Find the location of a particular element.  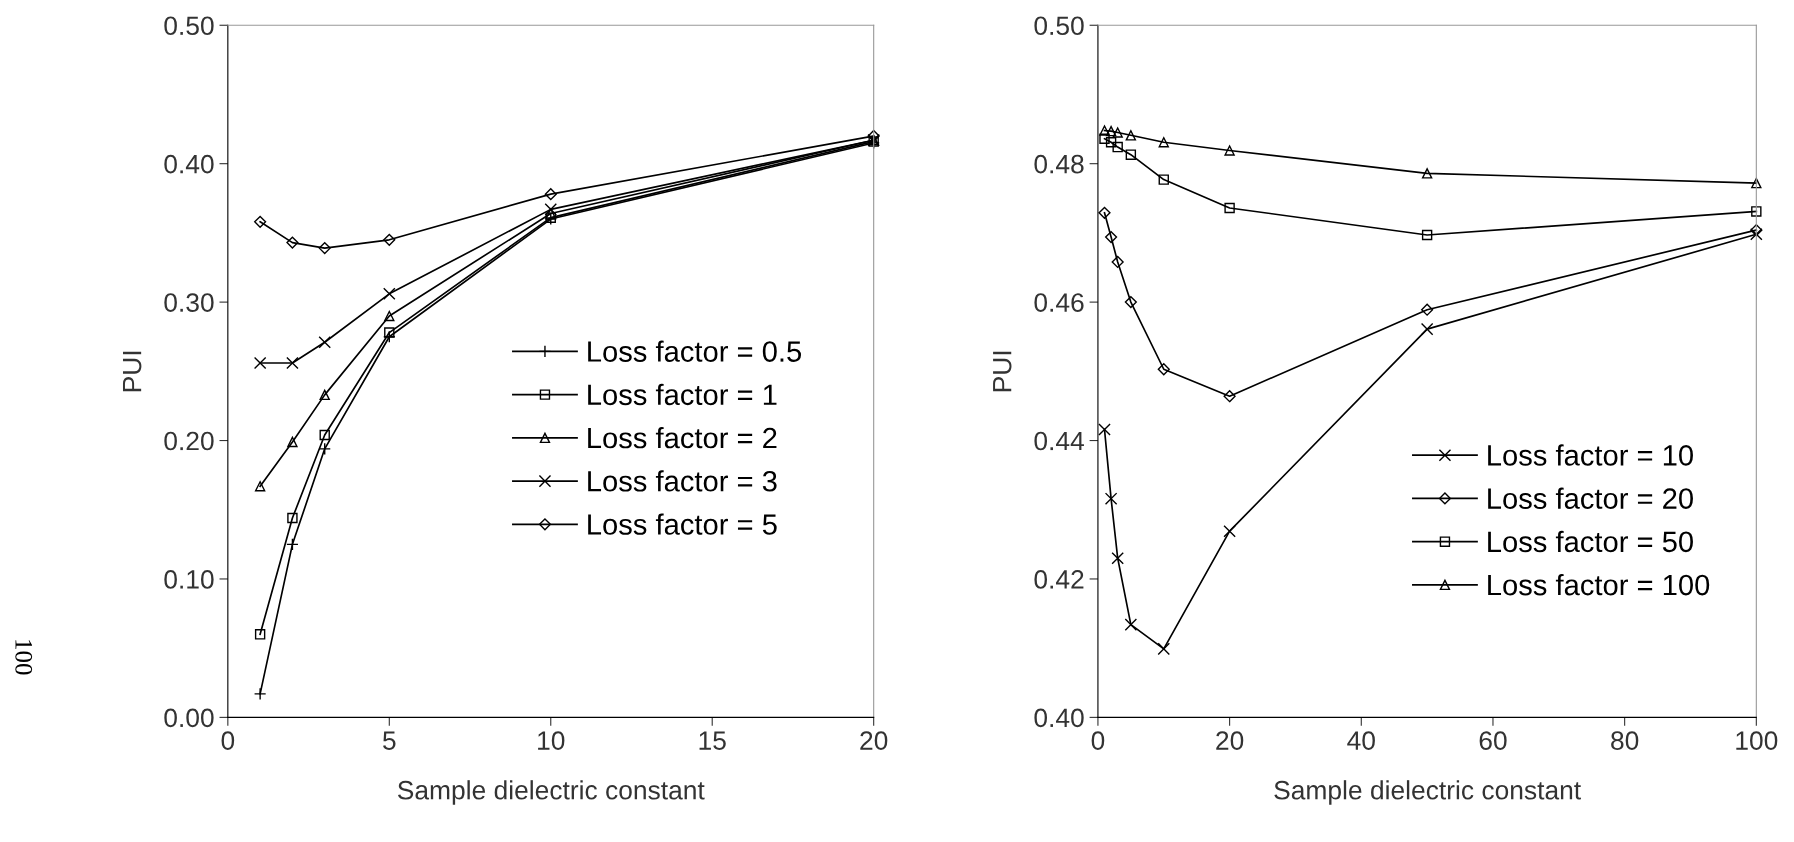

y-tick-label: 0.42 is located at coordinates (1059, 579).